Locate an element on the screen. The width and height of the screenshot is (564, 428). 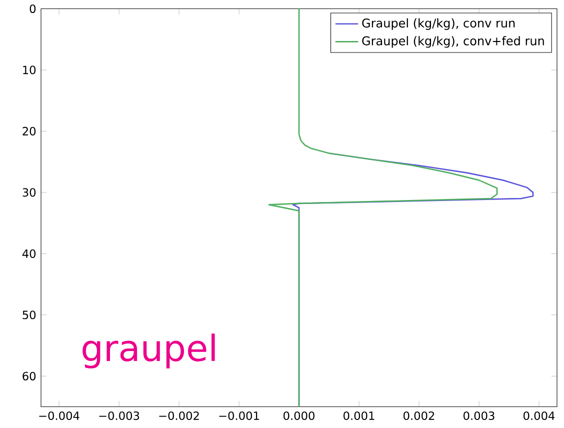
x-tick-label: 0.002 is located at coordinates (419, 416).